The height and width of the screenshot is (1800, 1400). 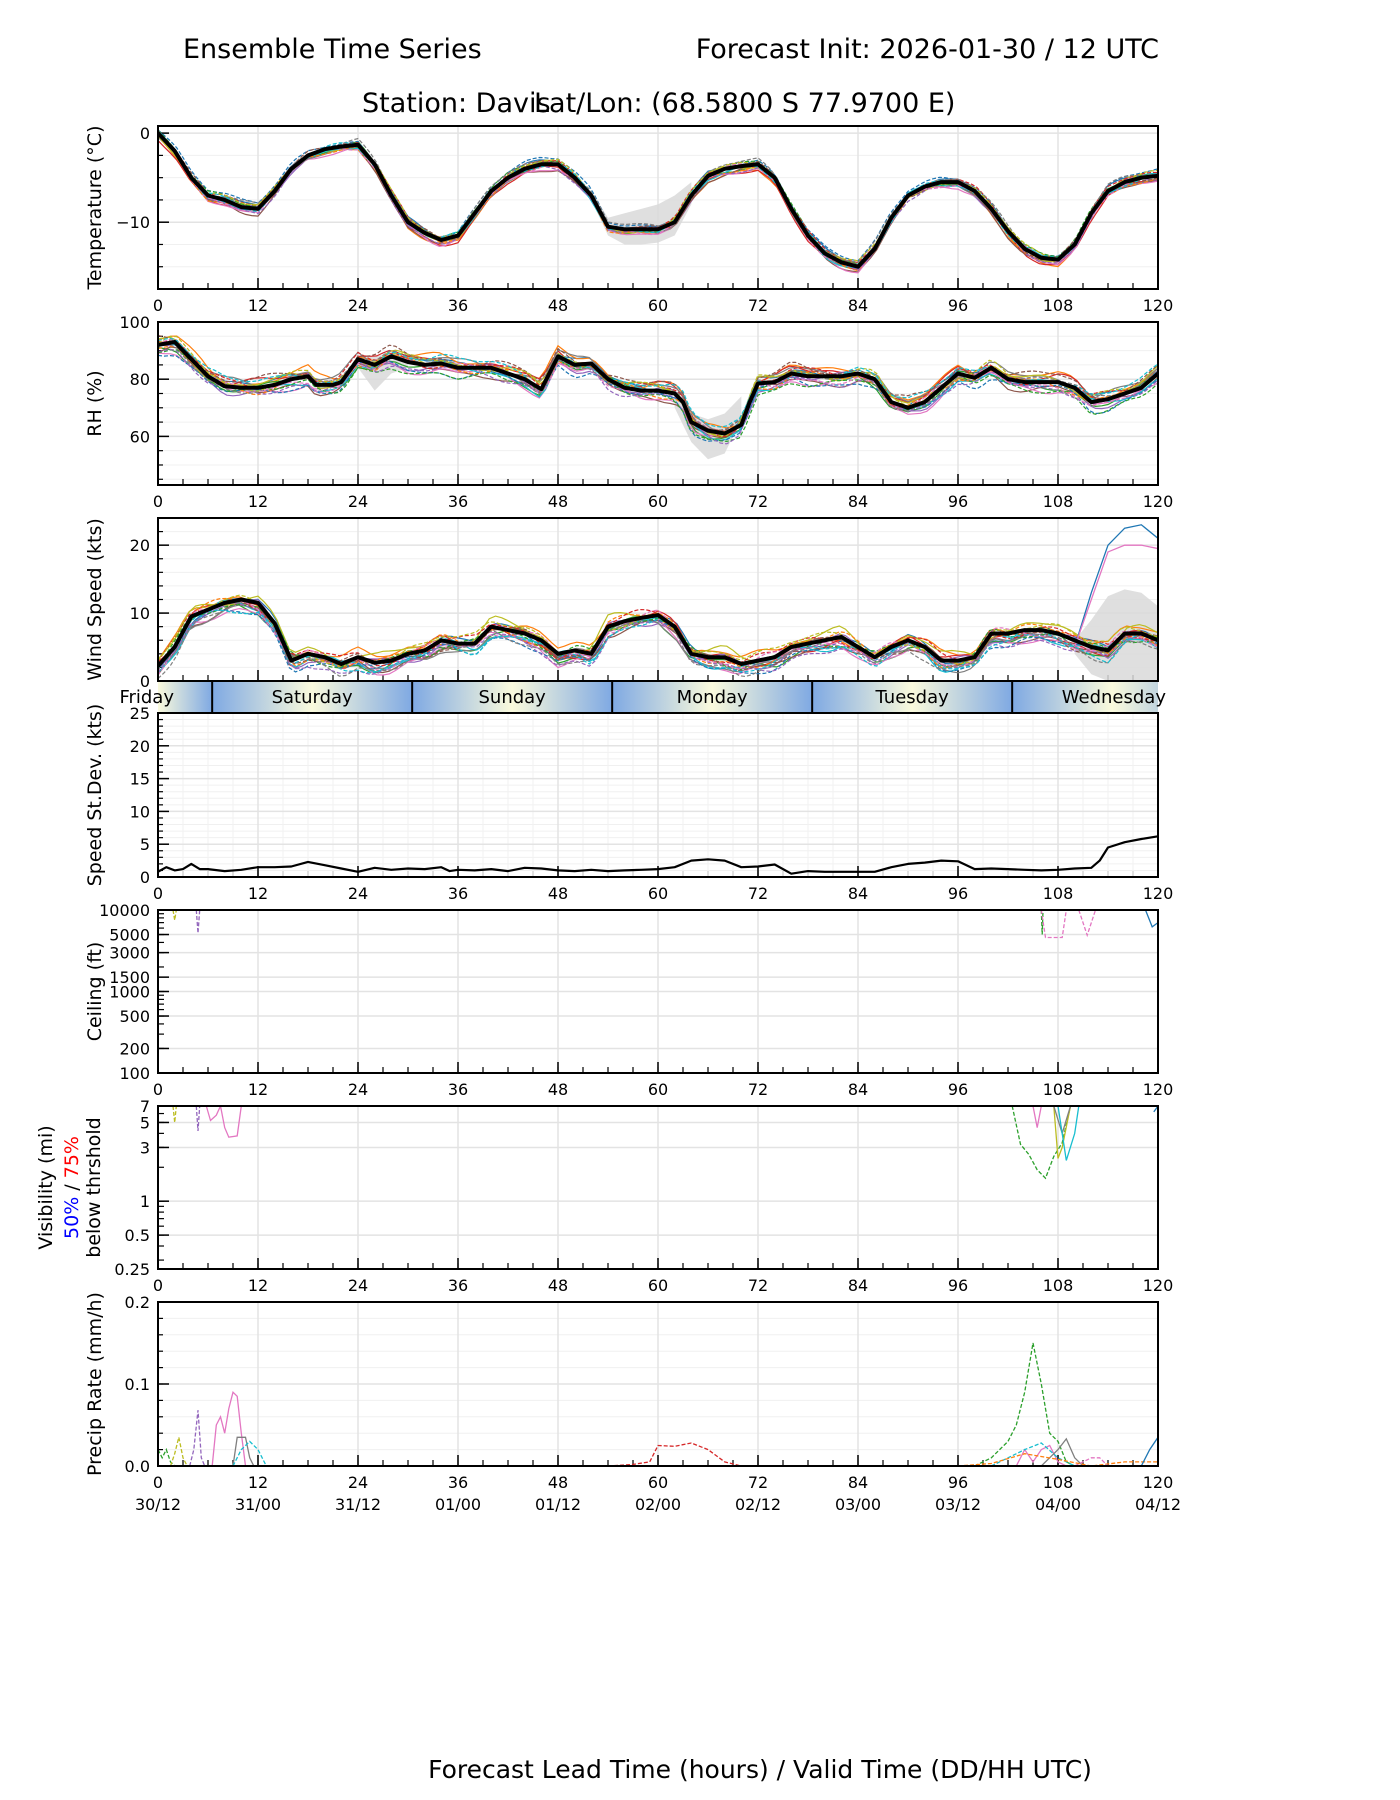 I want to click on day-label-friday: Friday, so click(x=146, y=697).